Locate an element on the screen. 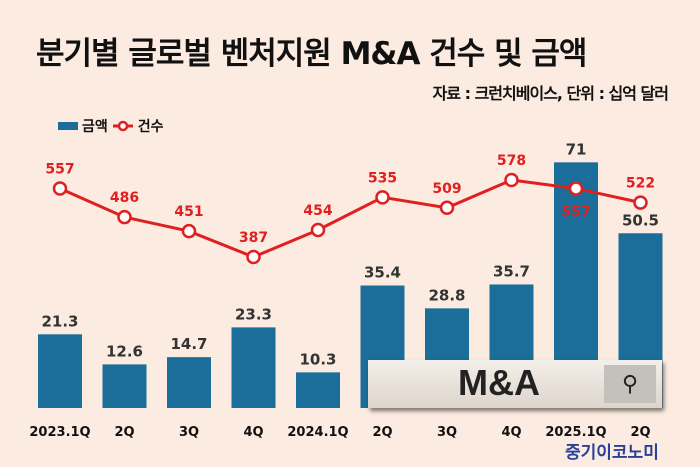 The height and width of the screenshot is (467, 700). bar-value-label: 71 is located at coordinates (576, 149).